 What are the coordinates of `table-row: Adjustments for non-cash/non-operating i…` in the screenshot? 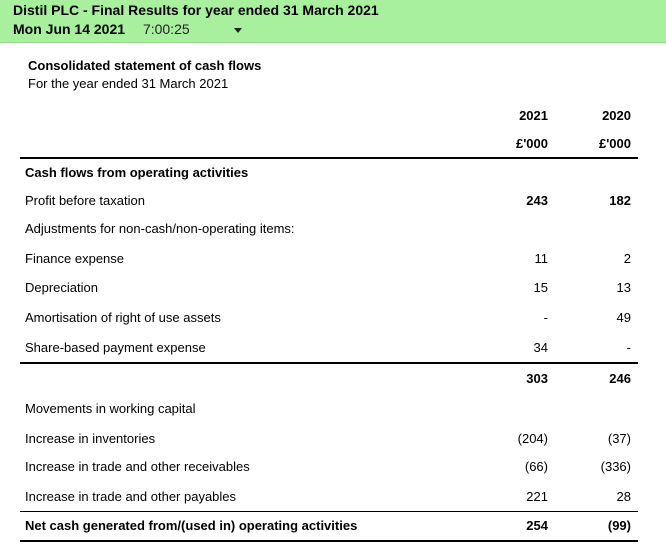 It's located at (333, 231).